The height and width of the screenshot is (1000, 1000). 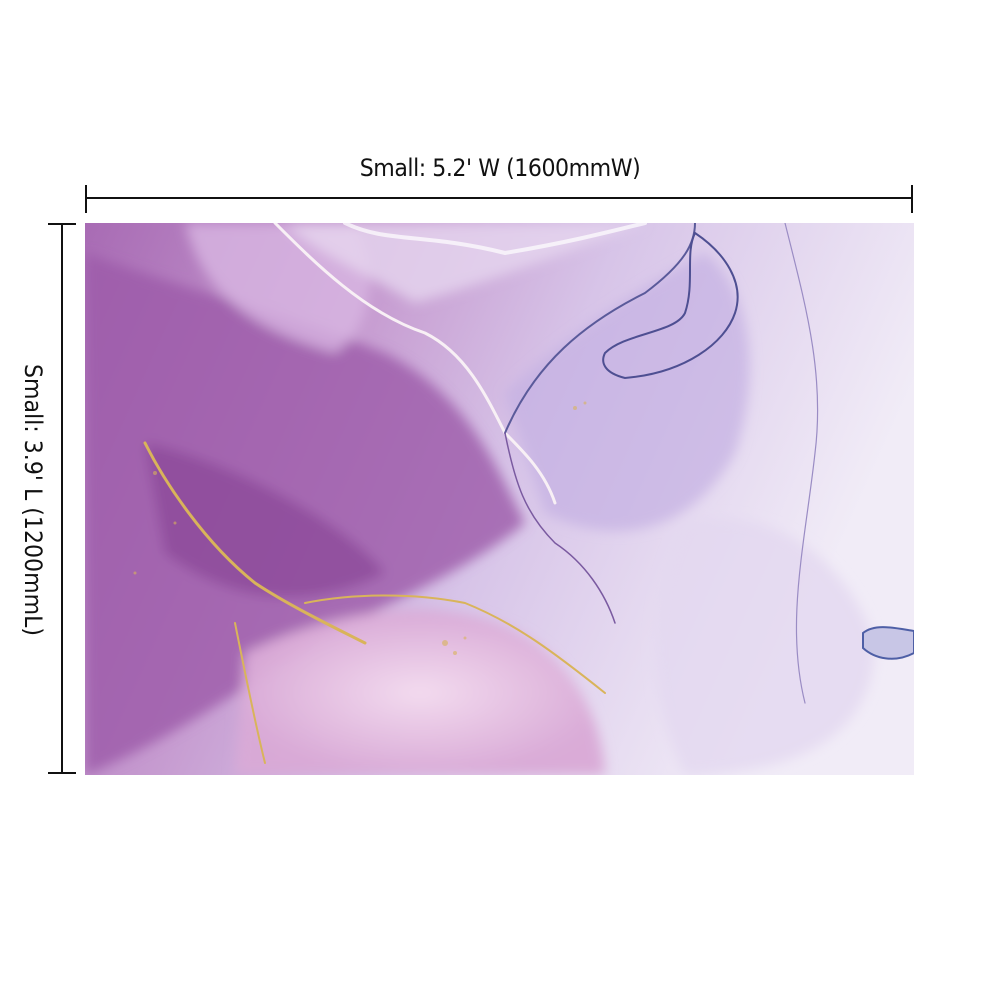 I want to click on width-tick-left, so click(x=86, y=199).